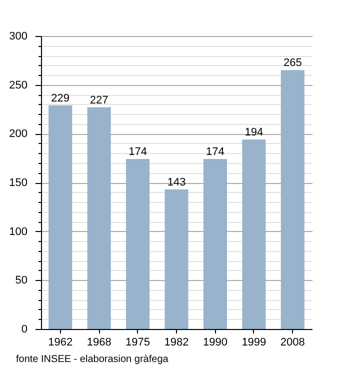 The height and width of the screenshot is (373, 350). Describe the element at coordinates (99, 342) in the screenshot. I see `x-tick-label: 1968` at that location.